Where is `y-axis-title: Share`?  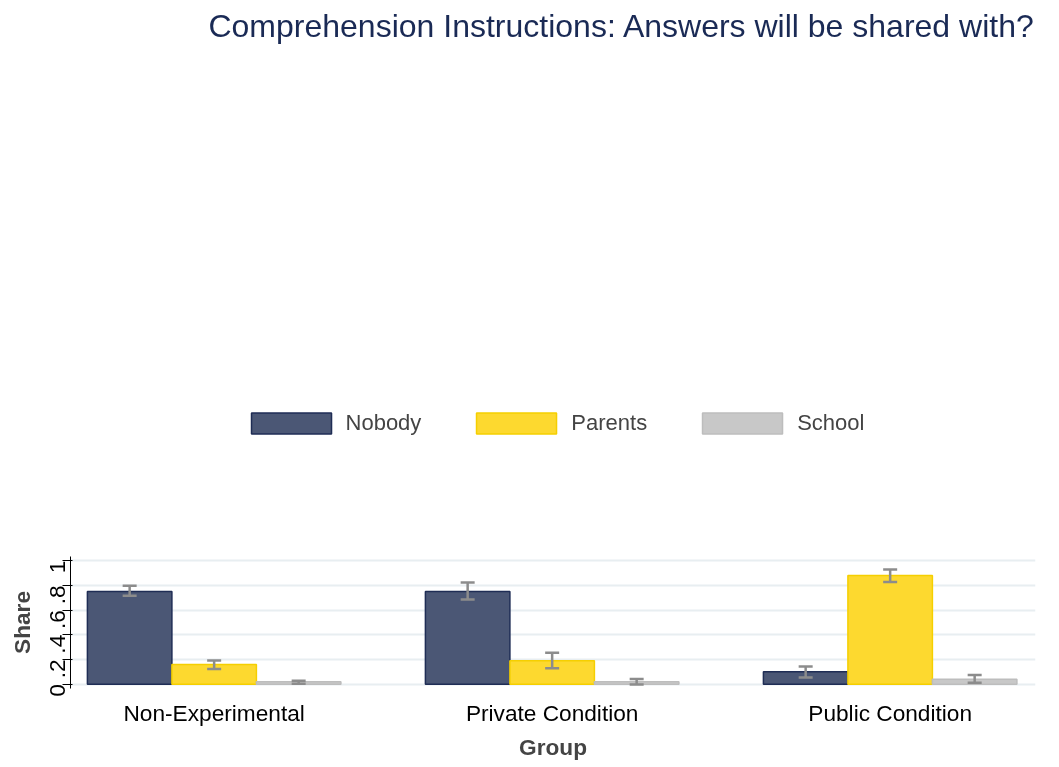 y-axis-title: Share is located at coordinates (21, 622).